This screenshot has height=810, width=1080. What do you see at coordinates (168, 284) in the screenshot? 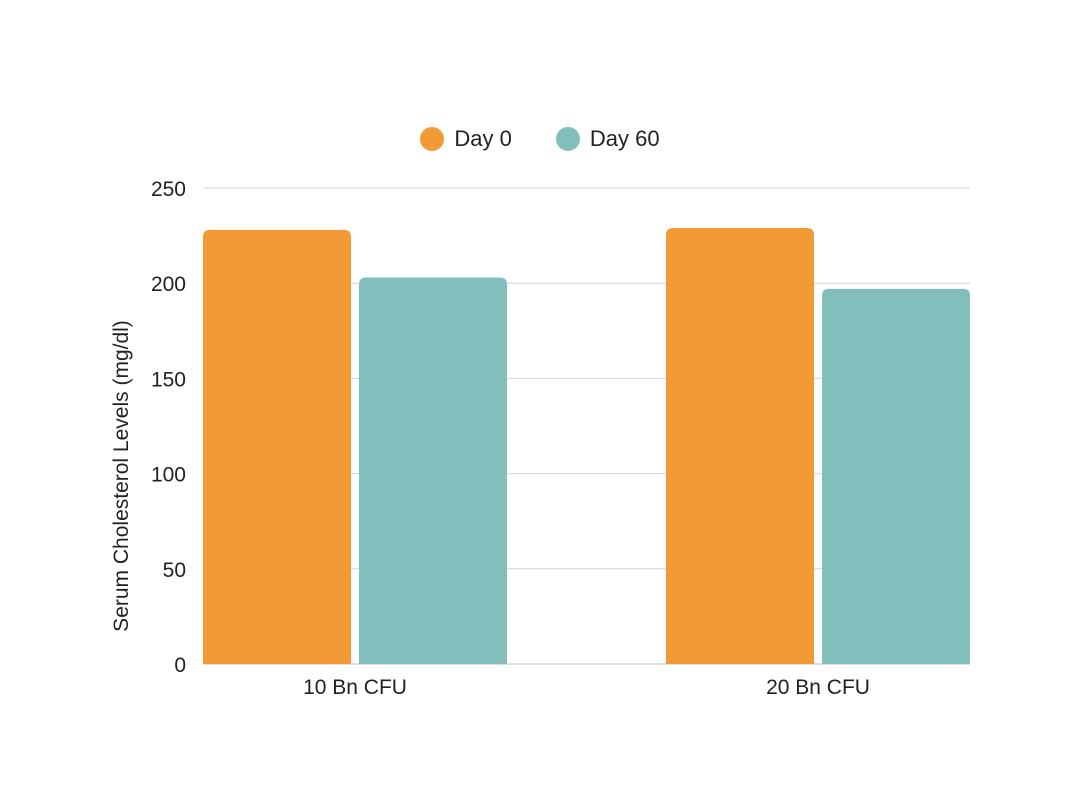
I see `y-tick-label-200: 200` at bounding box center [168, 284].